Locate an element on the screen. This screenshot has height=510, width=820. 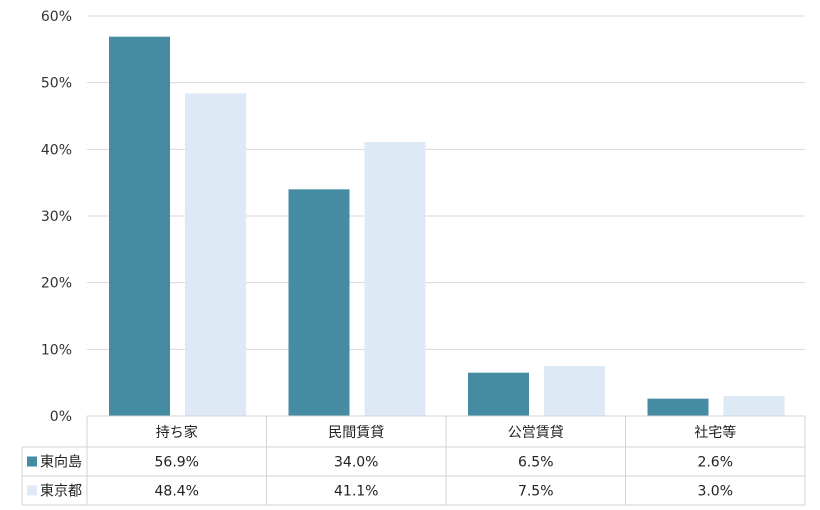
data-value-label: 6.5% is located at coordinates (536, 463).